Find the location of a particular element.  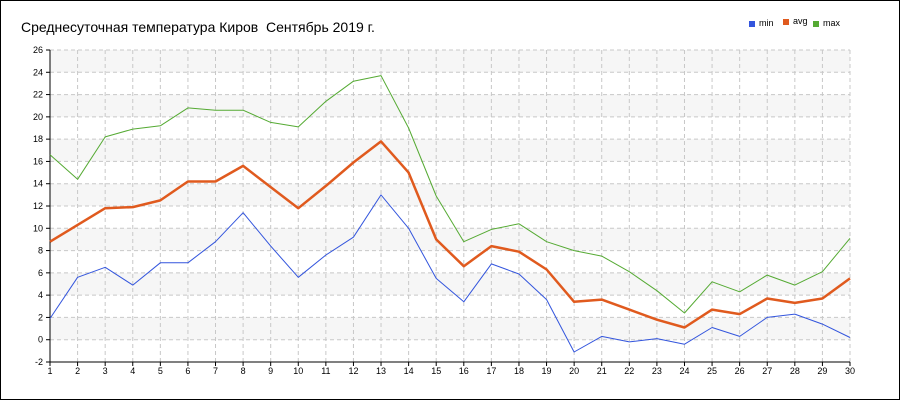

x-tick-label: 7 is located at coordinates (215, 371).